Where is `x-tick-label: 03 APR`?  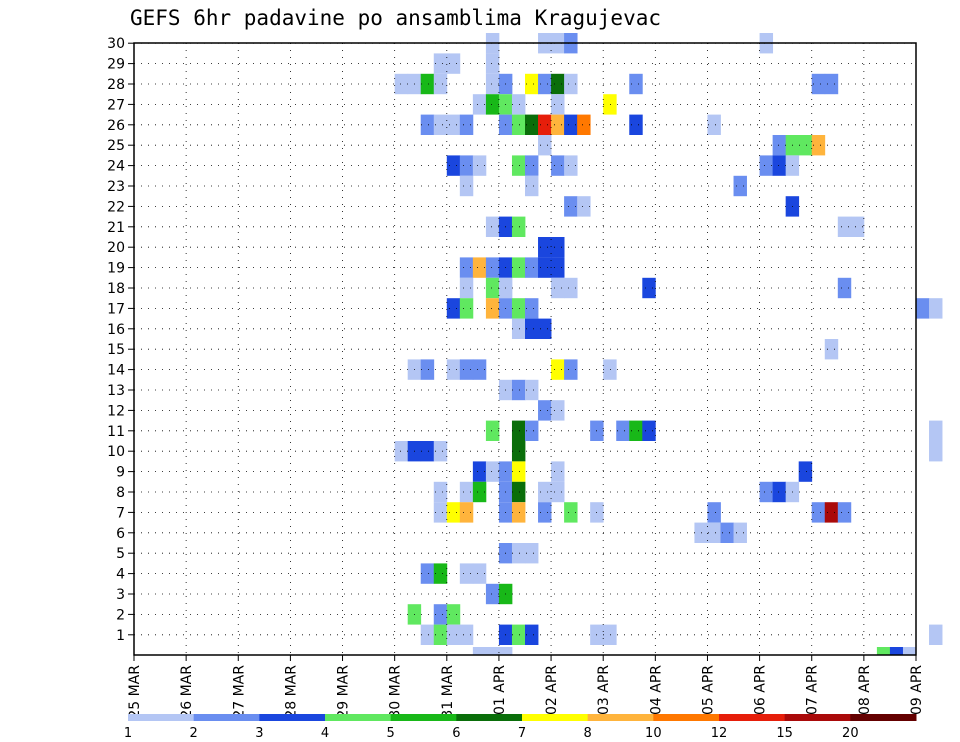
x-tick-label: 03 APR is located at coordinates (604, 690).